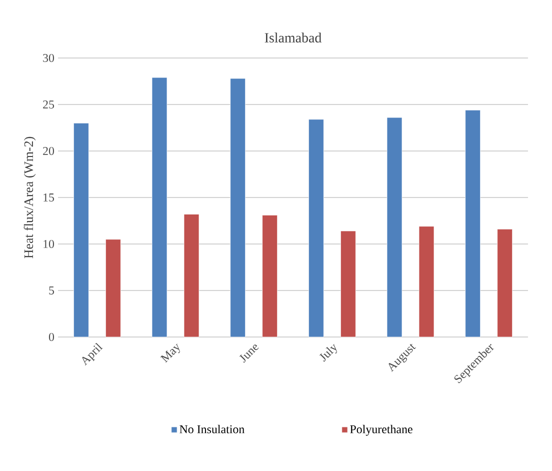  What do you see at coordinates (381, 430) in the screenshot?
I see `legend-label: Polyurethane` at bounding box center [381, 430].